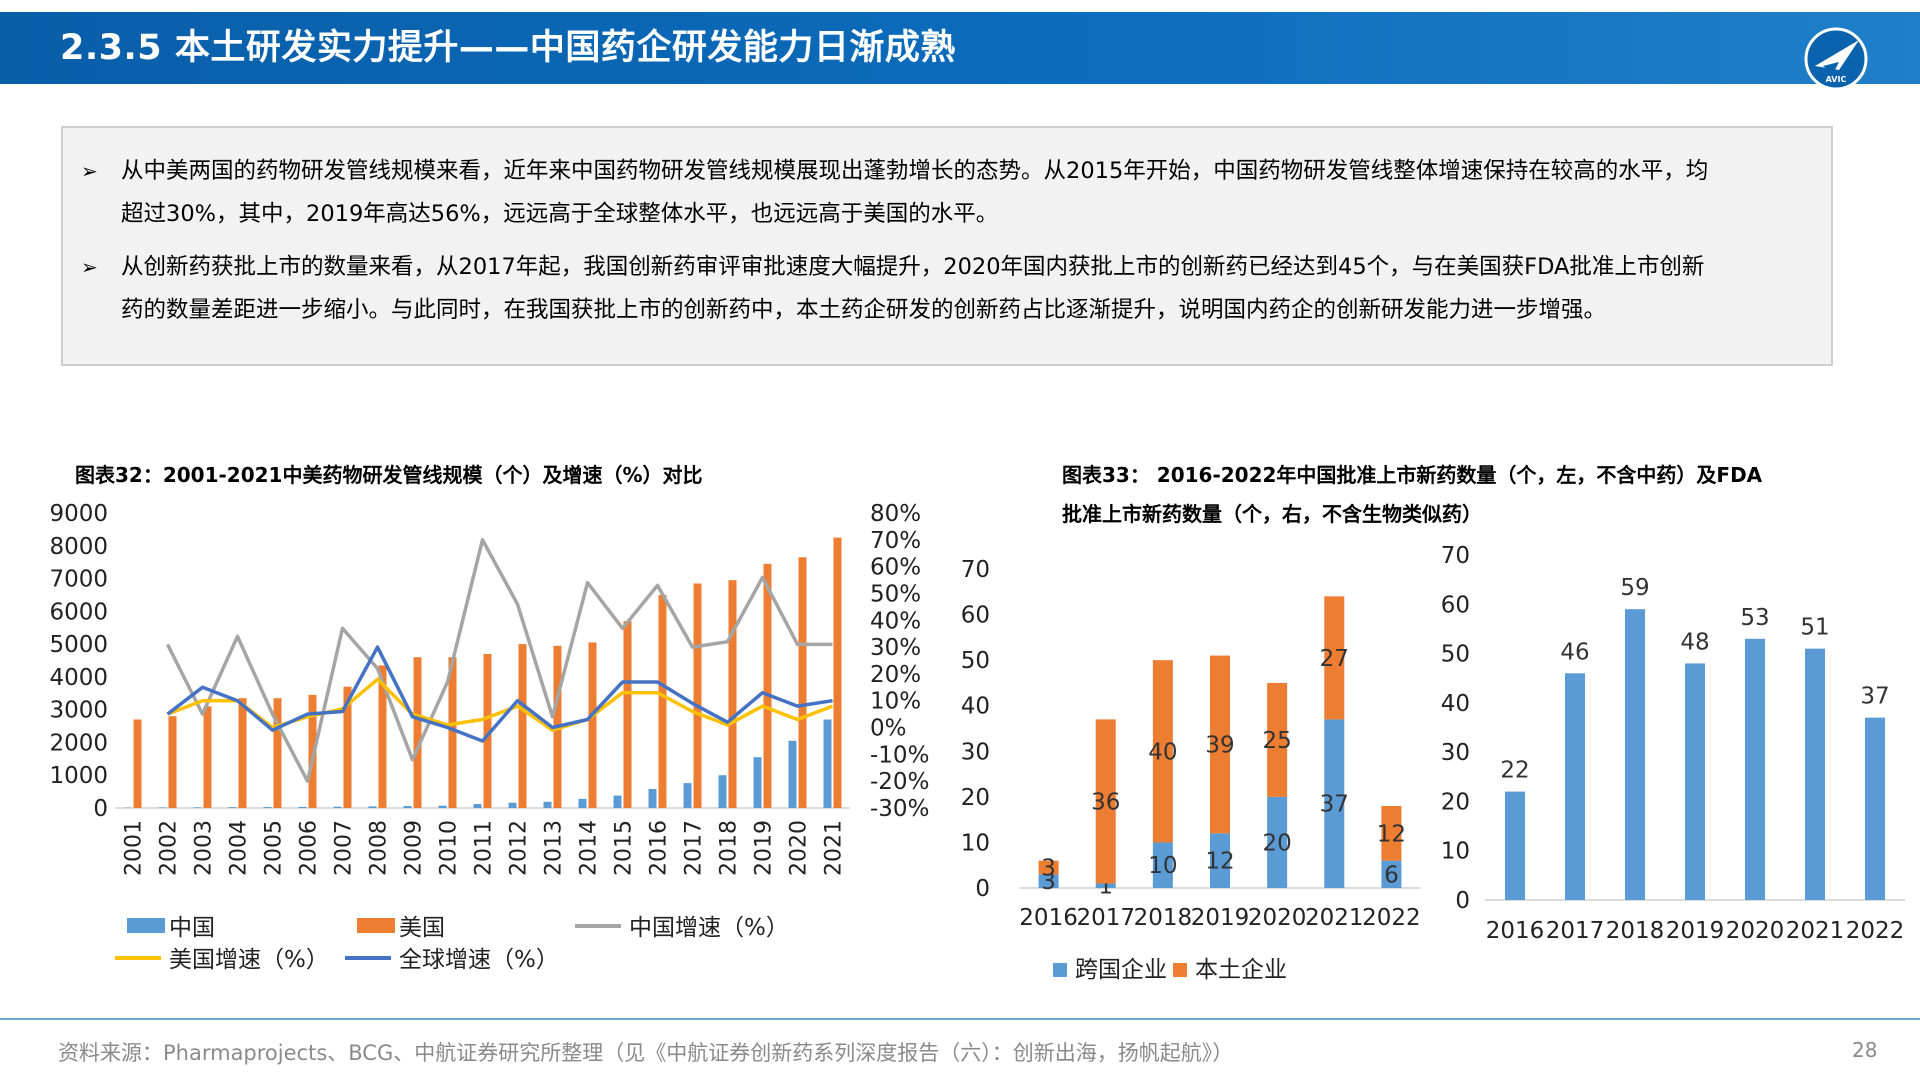 This screenshot has height=1080, width=1920. What do you see at coordinates (1241, 970) in the screenshot?
I see `legend-label: 本土企业` at bounding box center [1241, 970].